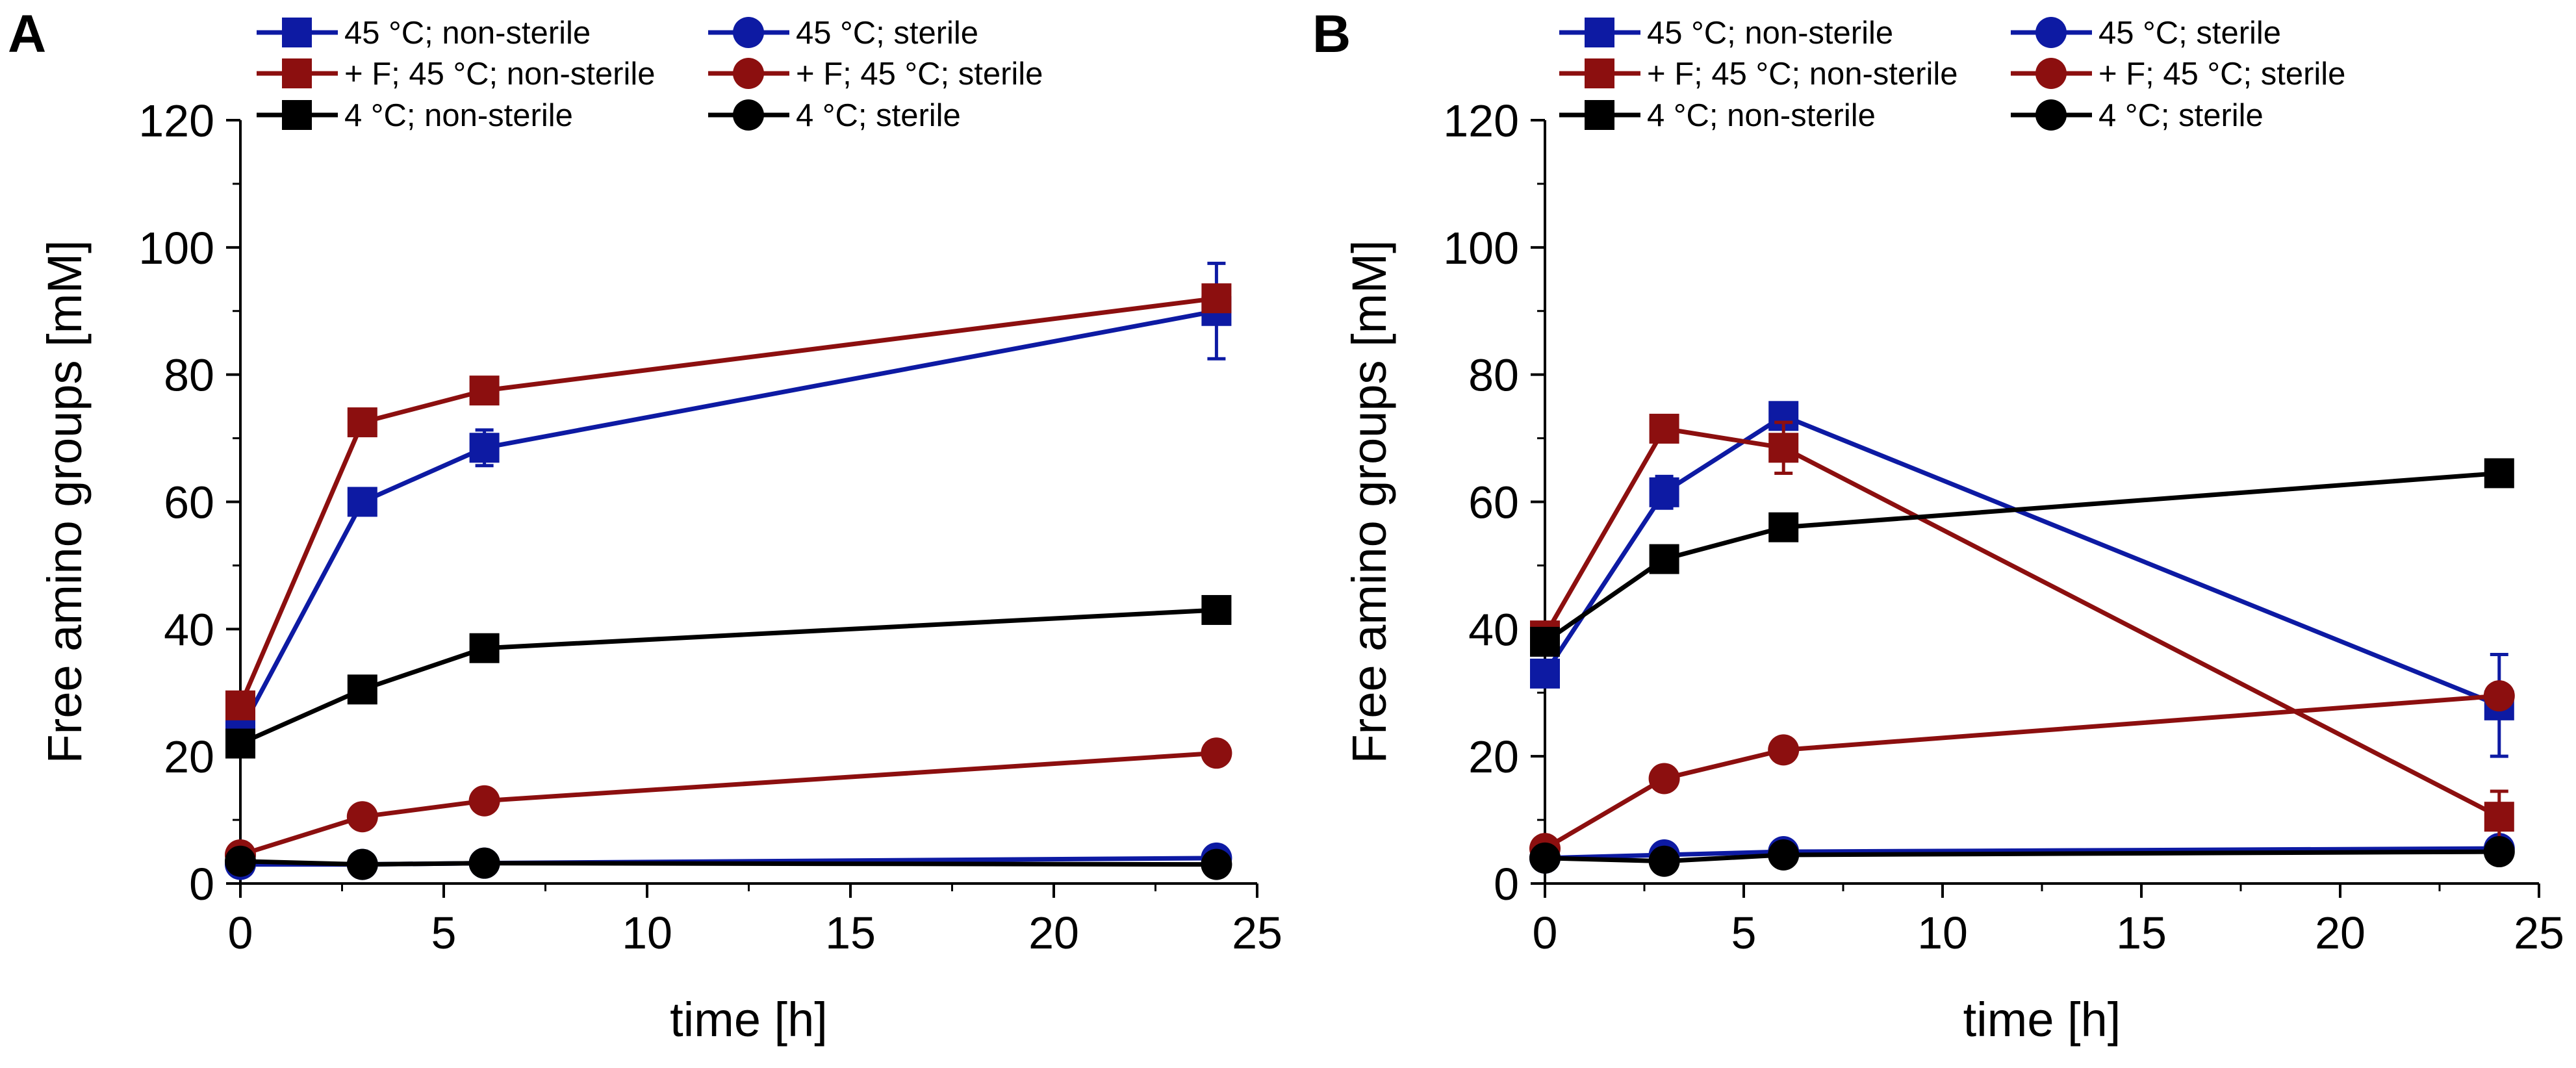 This screenshot has width=2576, height=1068. What do you see at coordinates (850, 933) in the screenshot?
I see `x-tick-label: 15` at bounding box center [850, 933].